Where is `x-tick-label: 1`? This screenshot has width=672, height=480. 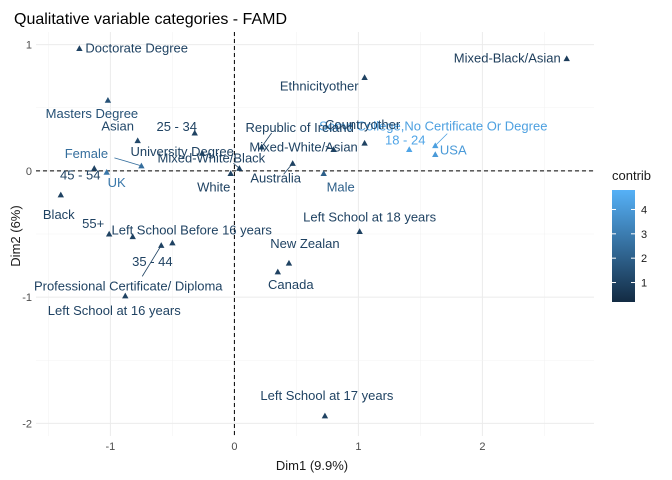 x-tick-label: 1 is located at coordinates (358, 447).